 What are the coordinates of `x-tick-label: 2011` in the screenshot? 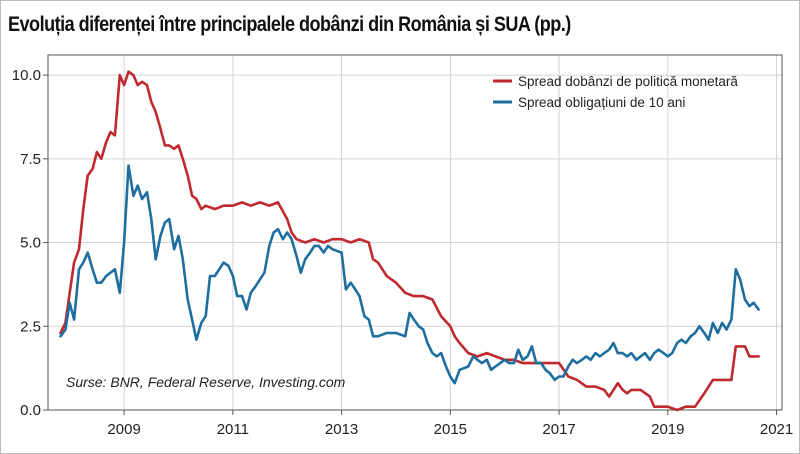 It's located at (233, 429).